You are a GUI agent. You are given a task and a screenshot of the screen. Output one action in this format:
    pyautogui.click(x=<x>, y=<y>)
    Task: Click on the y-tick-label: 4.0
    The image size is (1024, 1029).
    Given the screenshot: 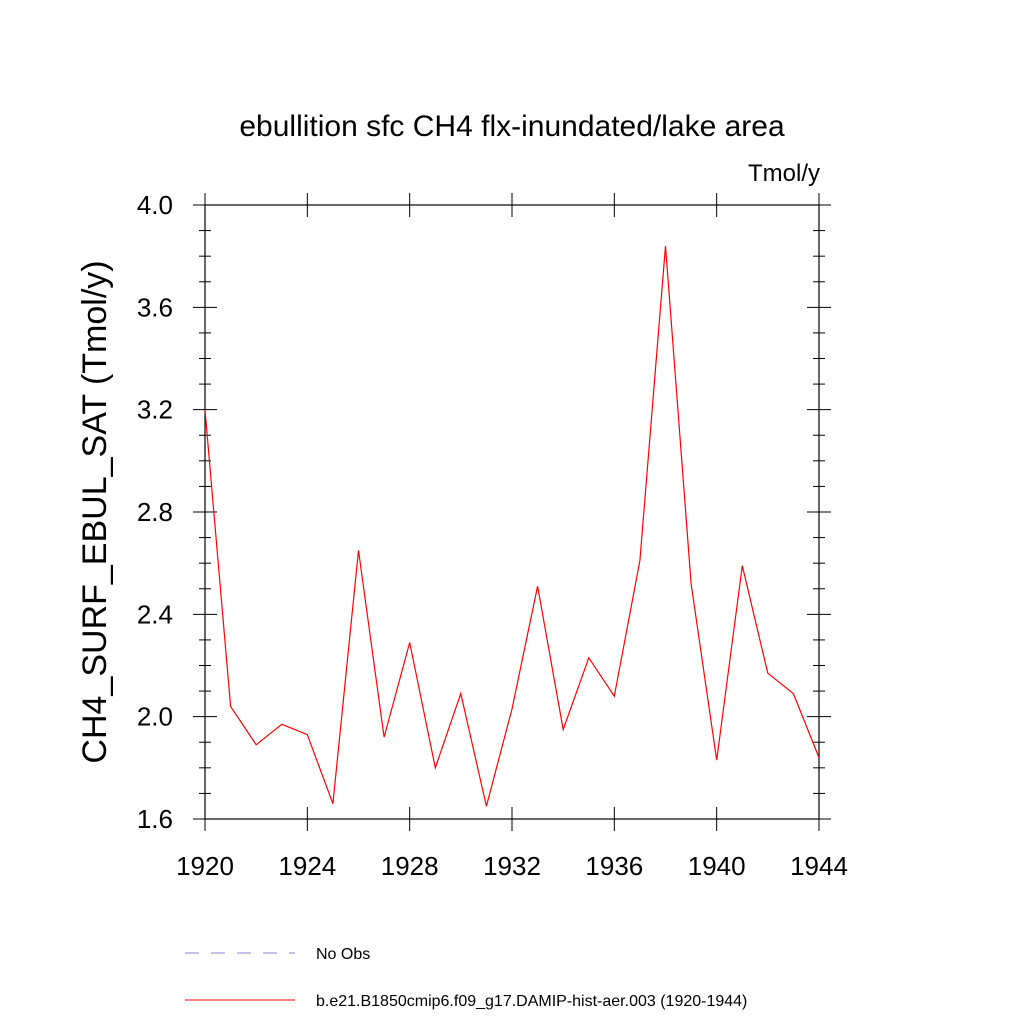 What is the action you would take?
    pyautogui.click(x=155, y=205)
    